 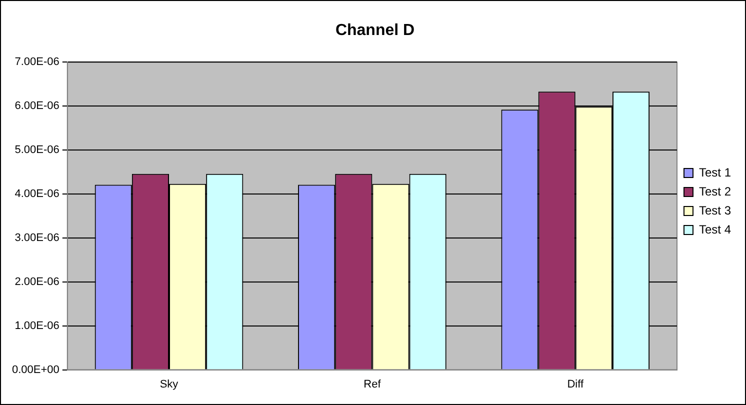 What do you see at coordinates (715, 172) in the screenshot?
I see `legend-label: Test 1` at bounding box center [715, 172].